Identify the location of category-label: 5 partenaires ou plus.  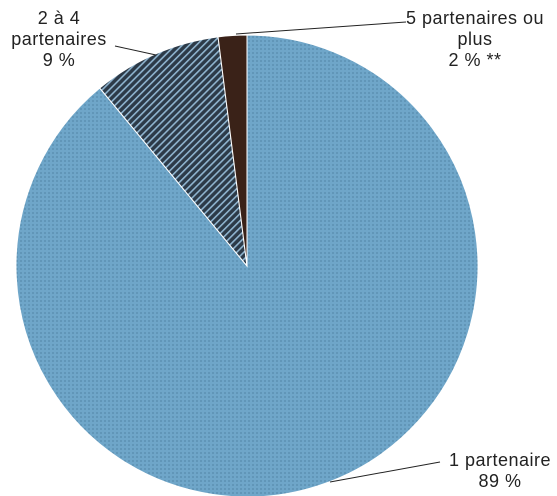
(475, 28).